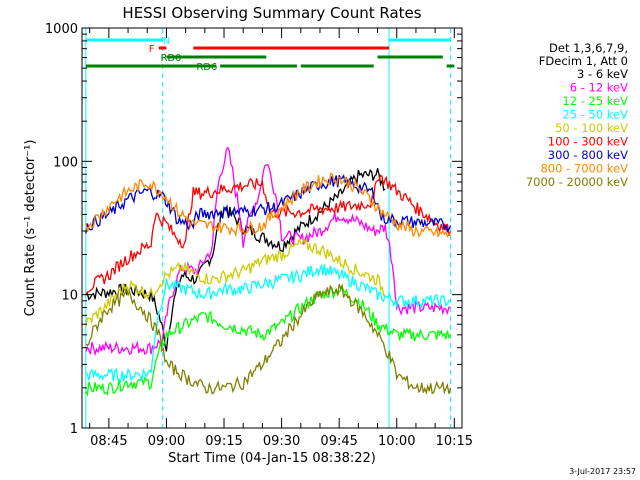  What do you see at coordinates (583, 61) in the screenshot?
I see `legend-header-line-2: FDecim 1, Att 0` at bounding box center [583, 61].